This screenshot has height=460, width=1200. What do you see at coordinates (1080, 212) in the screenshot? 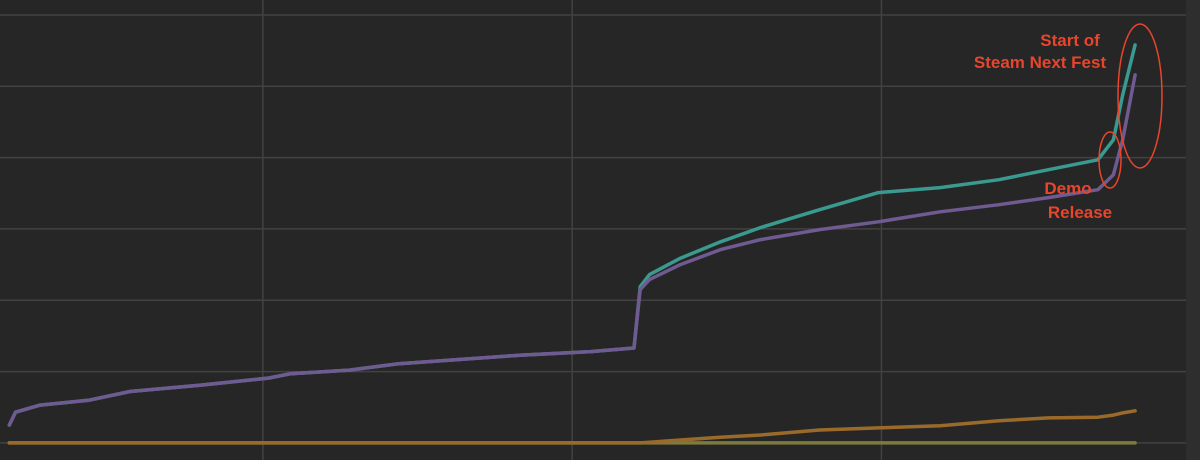
I see `annotation-line: Release` at bounding box center [1080, 212].